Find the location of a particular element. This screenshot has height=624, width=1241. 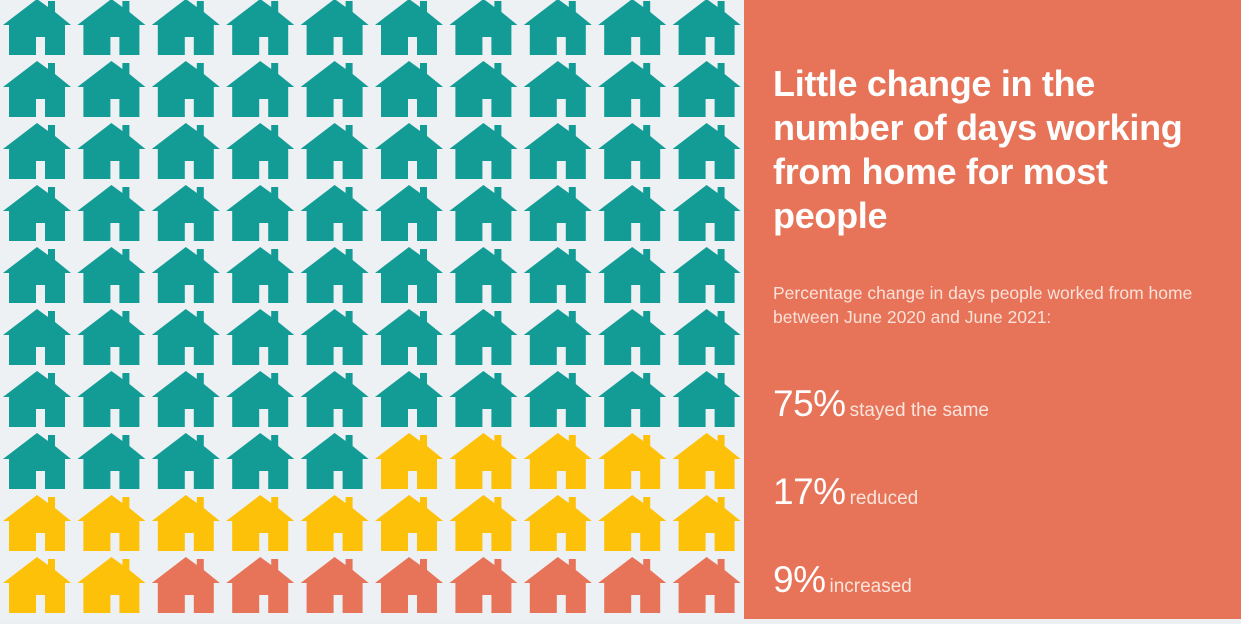

stat-stayed-value: 75% is located at coordinates (809, 403).